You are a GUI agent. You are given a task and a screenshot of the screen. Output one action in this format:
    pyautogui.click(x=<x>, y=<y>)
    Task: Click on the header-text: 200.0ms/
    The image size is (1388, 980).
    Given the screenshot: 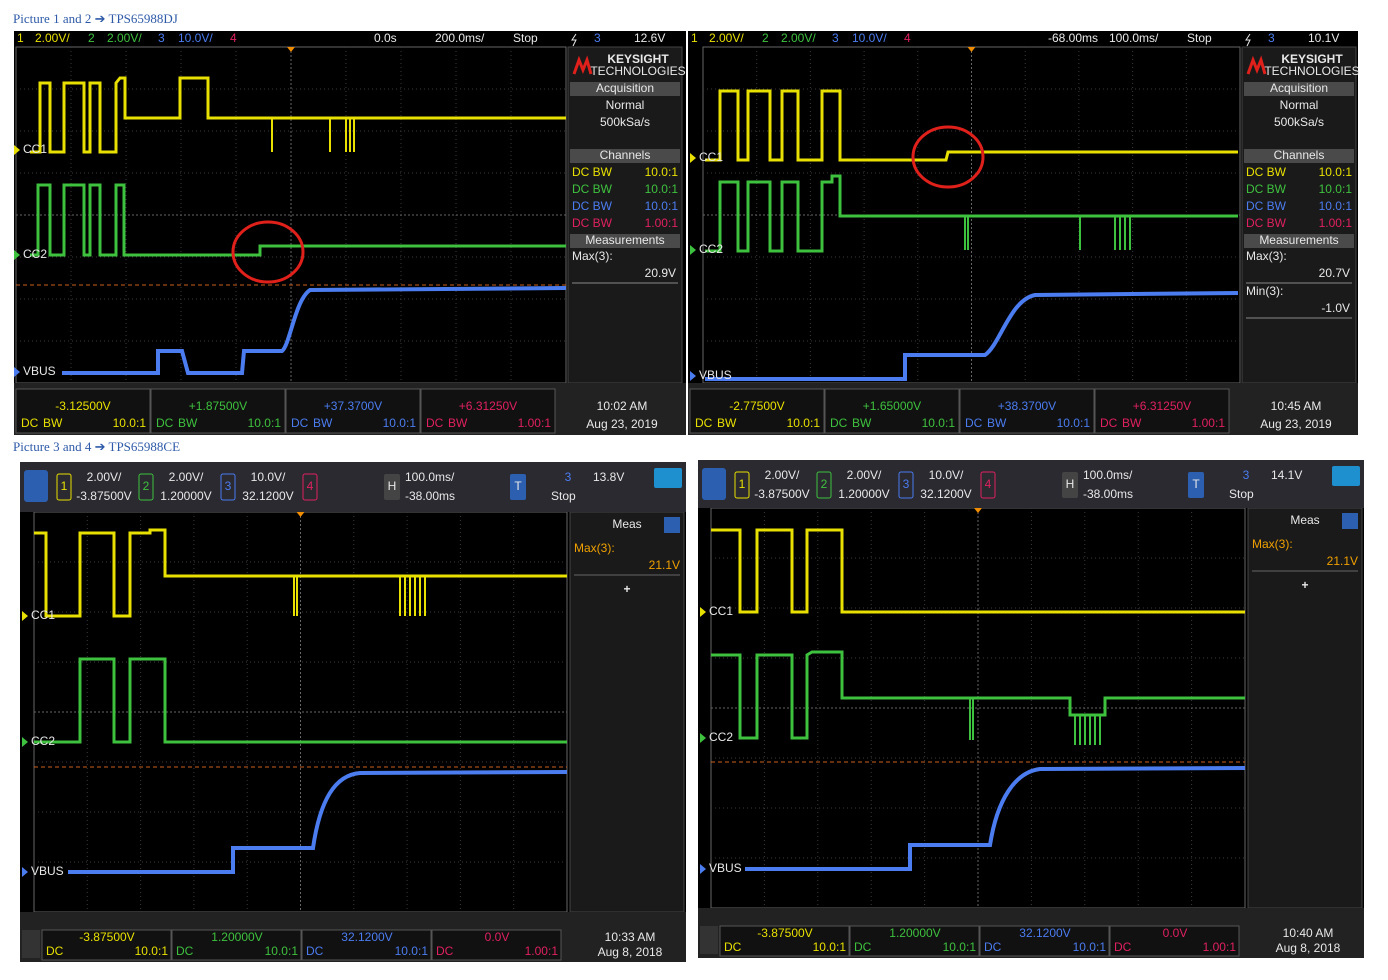 What is the action you would take?
    pyautogui.click(x=460, y=38)
    